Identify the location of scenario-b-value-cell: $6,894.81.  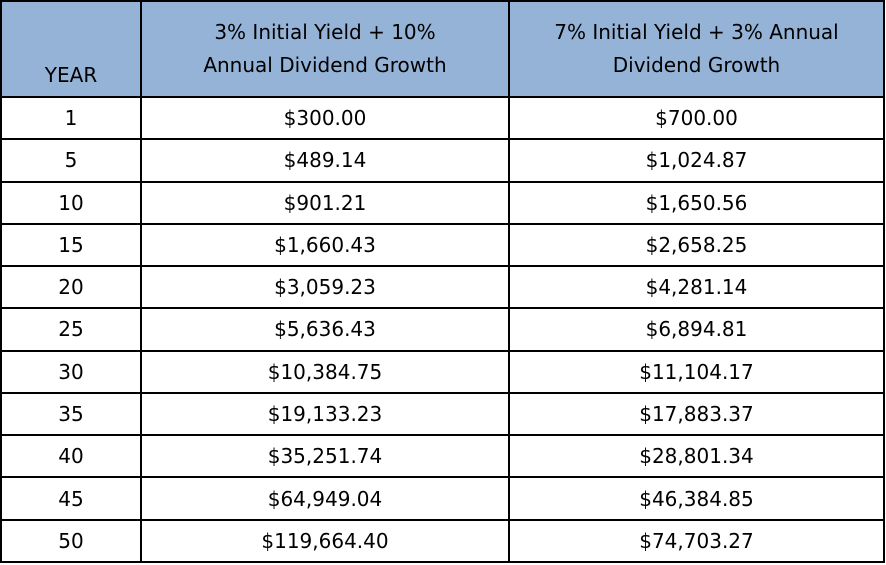
(696, 329).